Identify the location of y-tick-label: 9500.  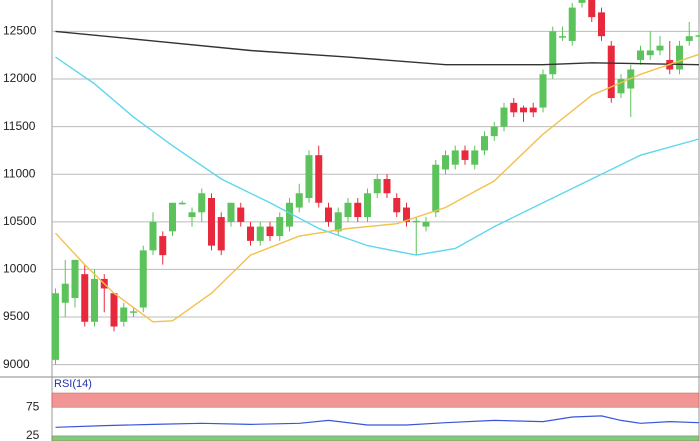
(16, 316).